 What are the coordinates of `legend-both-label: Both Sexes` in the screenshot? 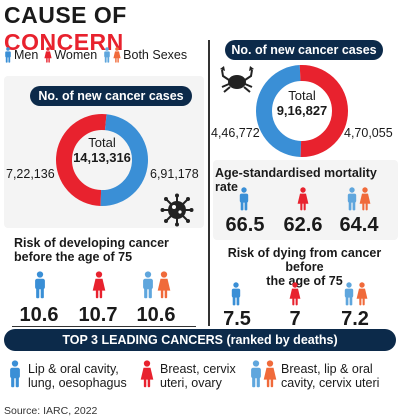 It's located at (155, 55).